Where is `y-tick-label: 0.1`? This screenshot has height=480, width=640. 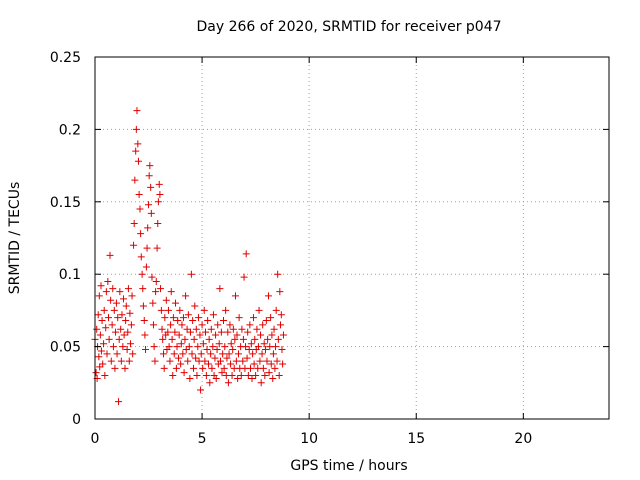 y-tick-label: 0.1 is located at coordinates (70, 275).